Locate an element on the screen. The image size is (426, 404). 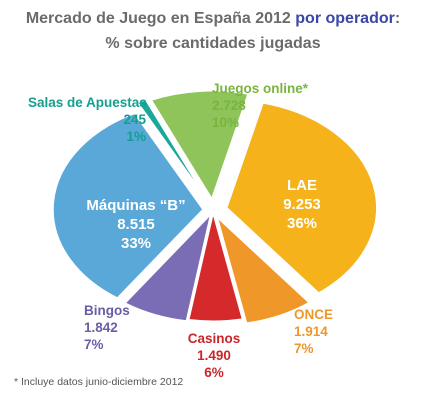
label-bingos: Bingos 1.842 7% is located at coordinates (107, 327).